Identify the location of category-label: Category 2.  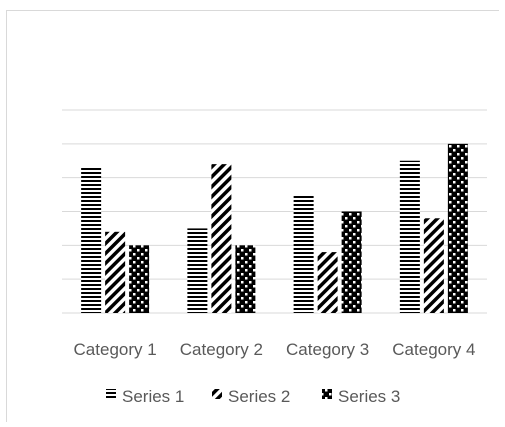
(221, 349).